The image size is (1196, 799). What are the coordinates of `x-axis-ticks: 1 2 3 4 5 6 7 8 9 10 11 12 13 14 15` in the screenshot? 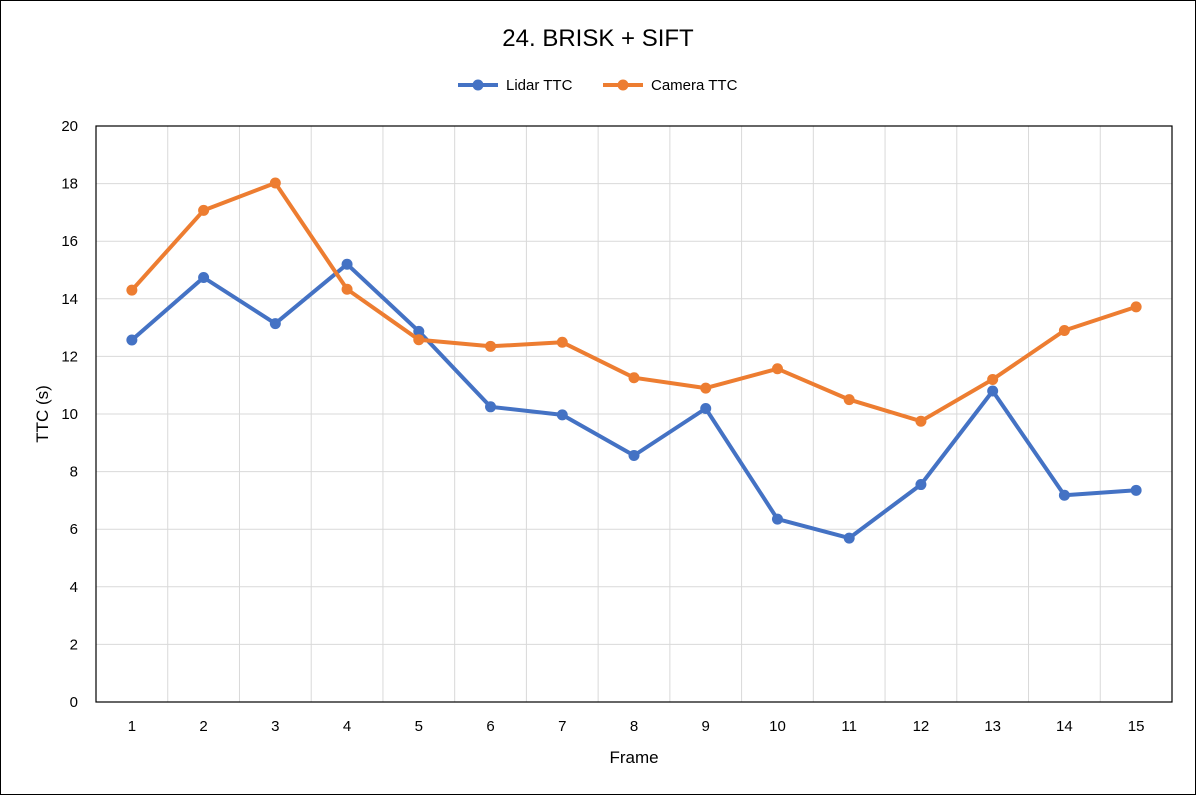 It's located at (636, 726).